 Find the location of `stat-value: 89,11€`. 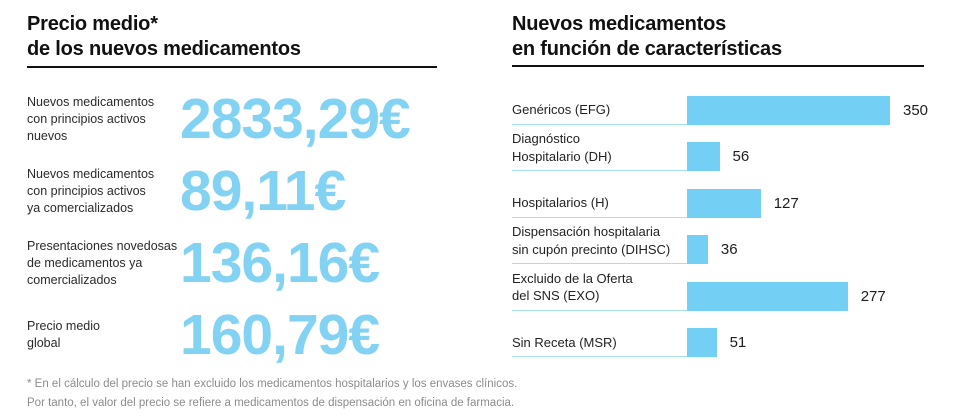

stat-value: 89,11€ is located at coordinates (263, 190).